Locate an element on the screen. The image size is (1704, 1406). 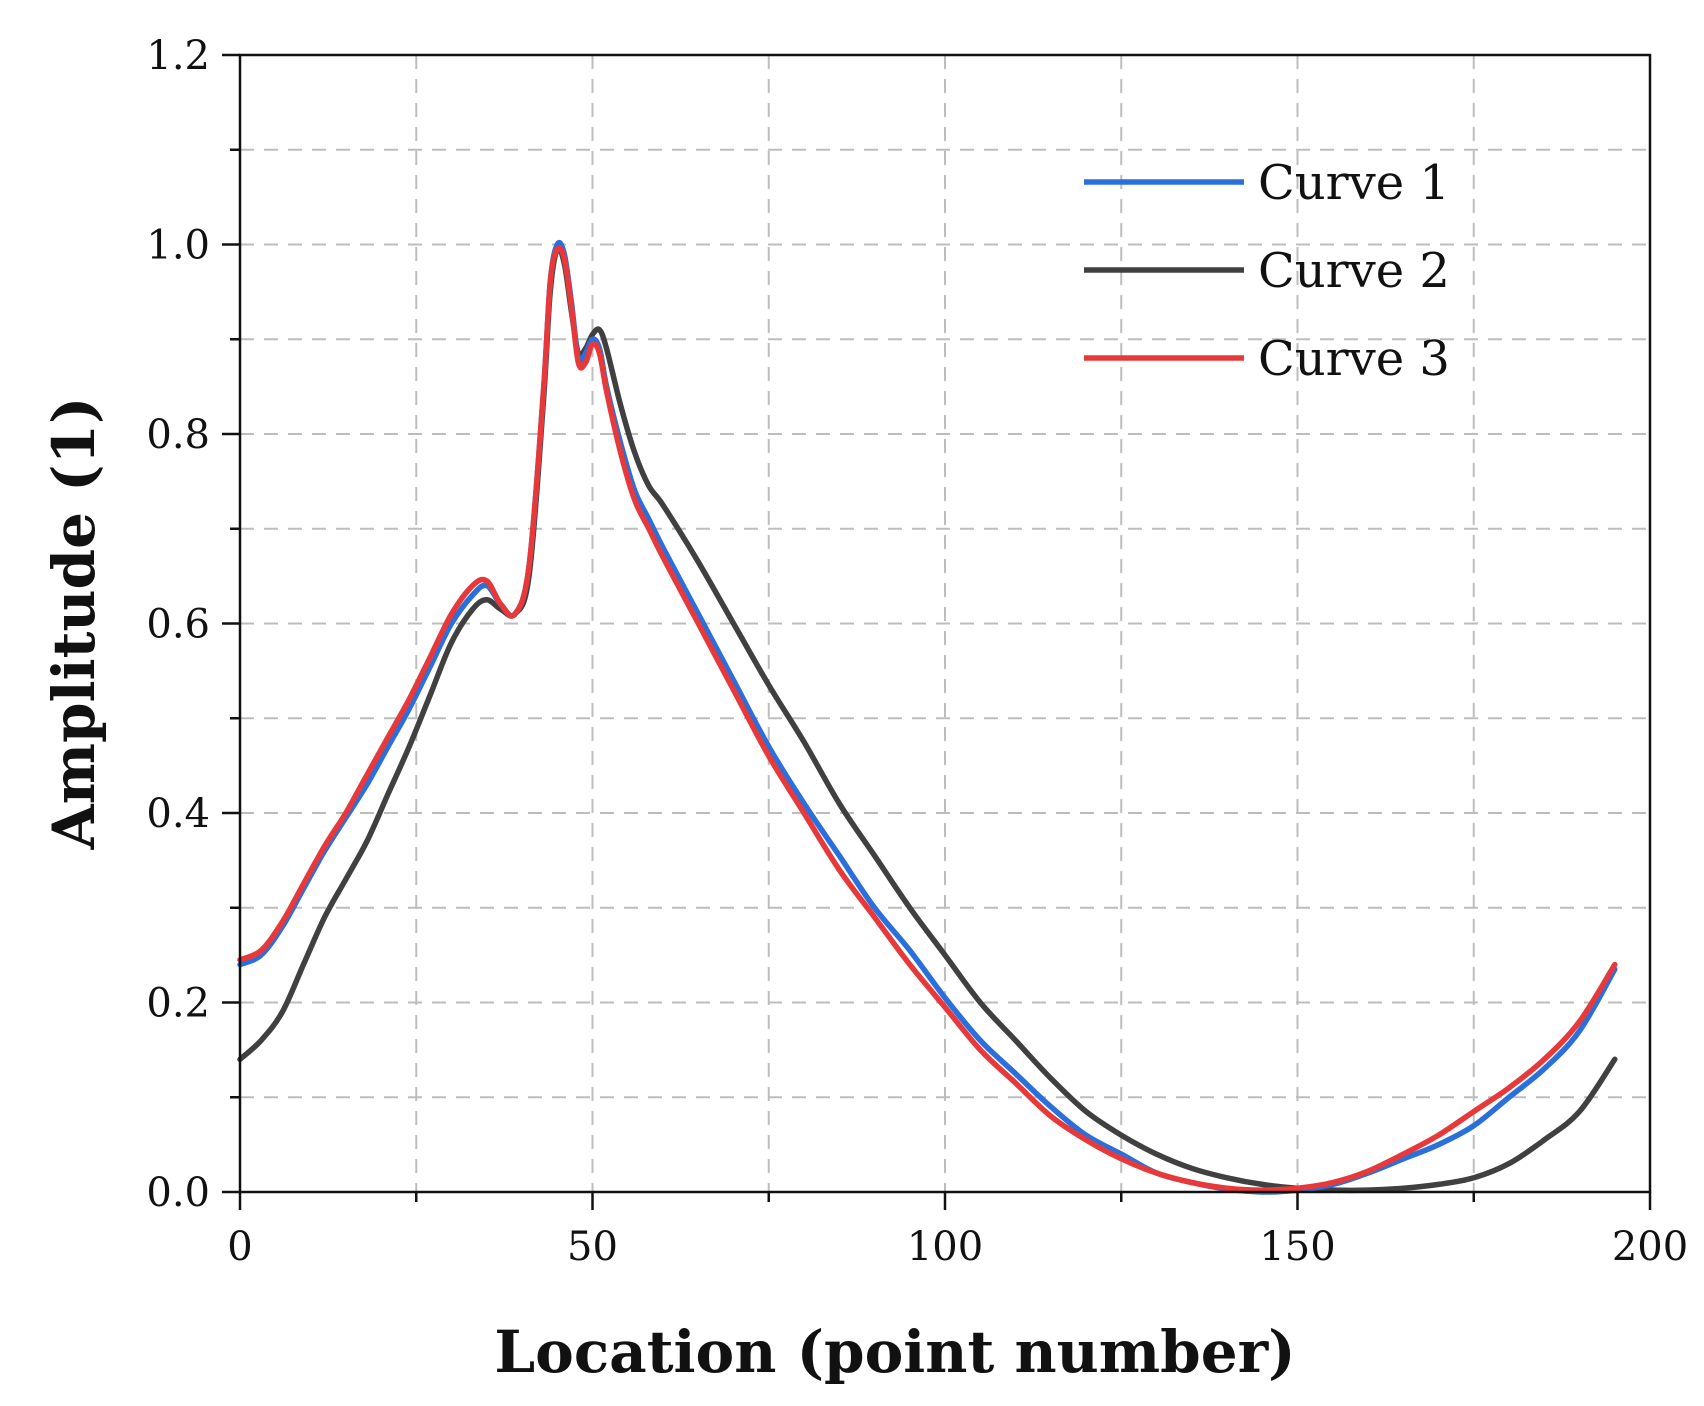
x-tick-label: 100 is located at coordinates (945, 1247).